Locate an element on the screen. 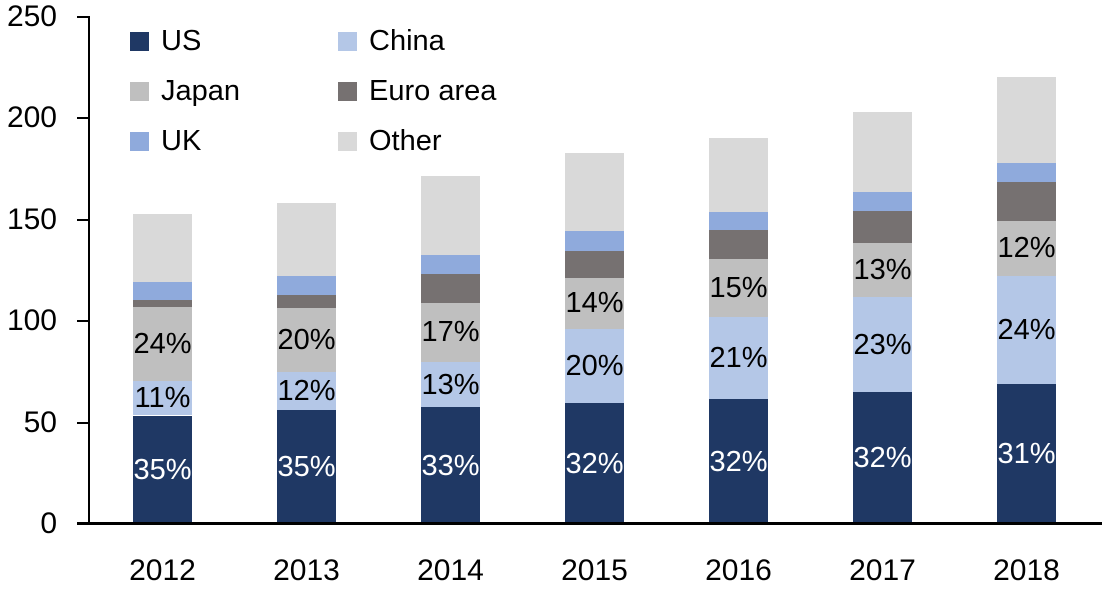 This screenshot has height=598, width=1102. y-tick-label: 150 is located at coordinates (31, 219).